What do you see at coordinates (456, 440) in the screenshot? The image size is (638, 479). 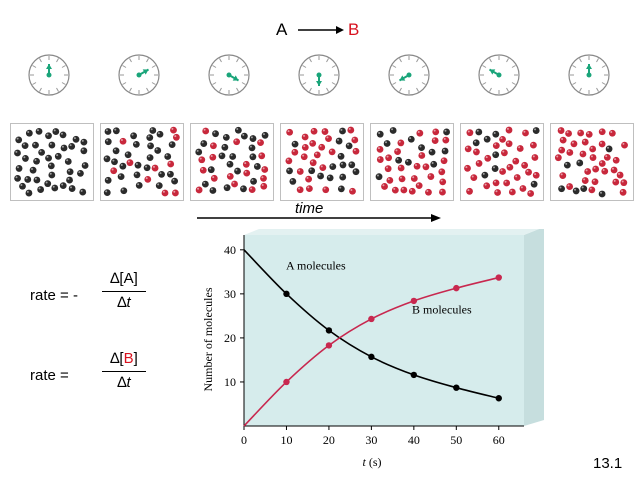 I see `x-tick-label: 50` at bounding box center [456, 440].